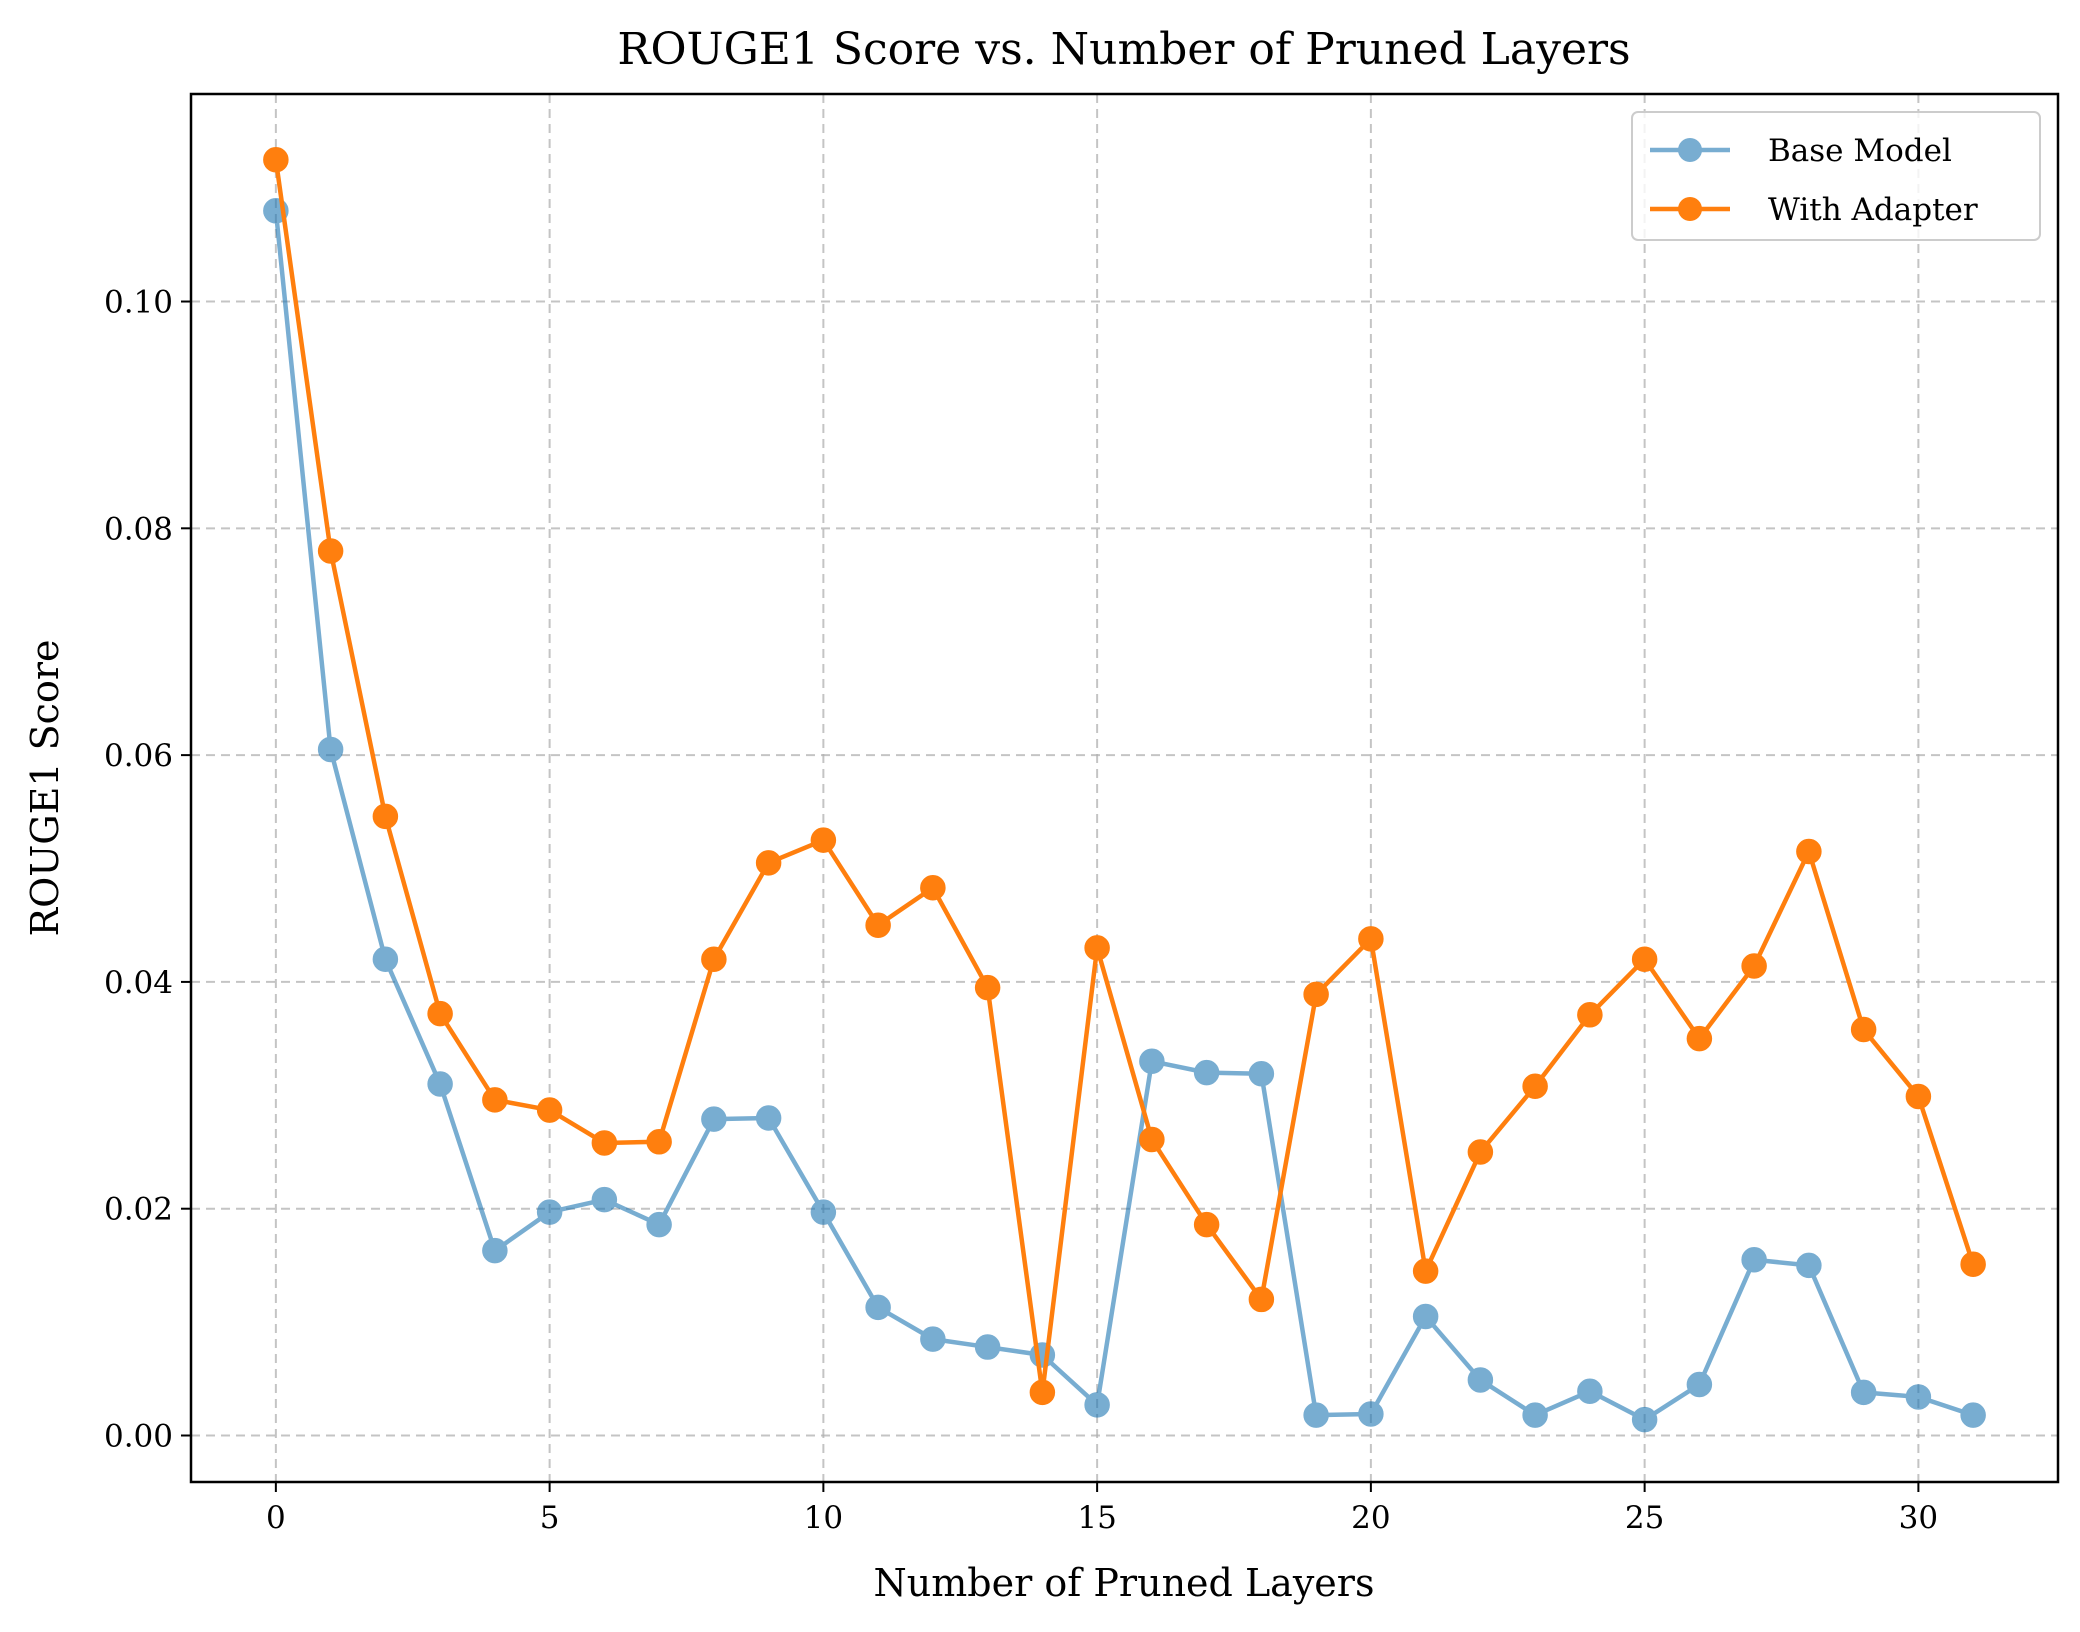 The width and height of the screenshot is (2080, 1632). Describe the element at coordinates (138, 303) in the screenshot. I see `y-tick-label: 0.10` at that location.